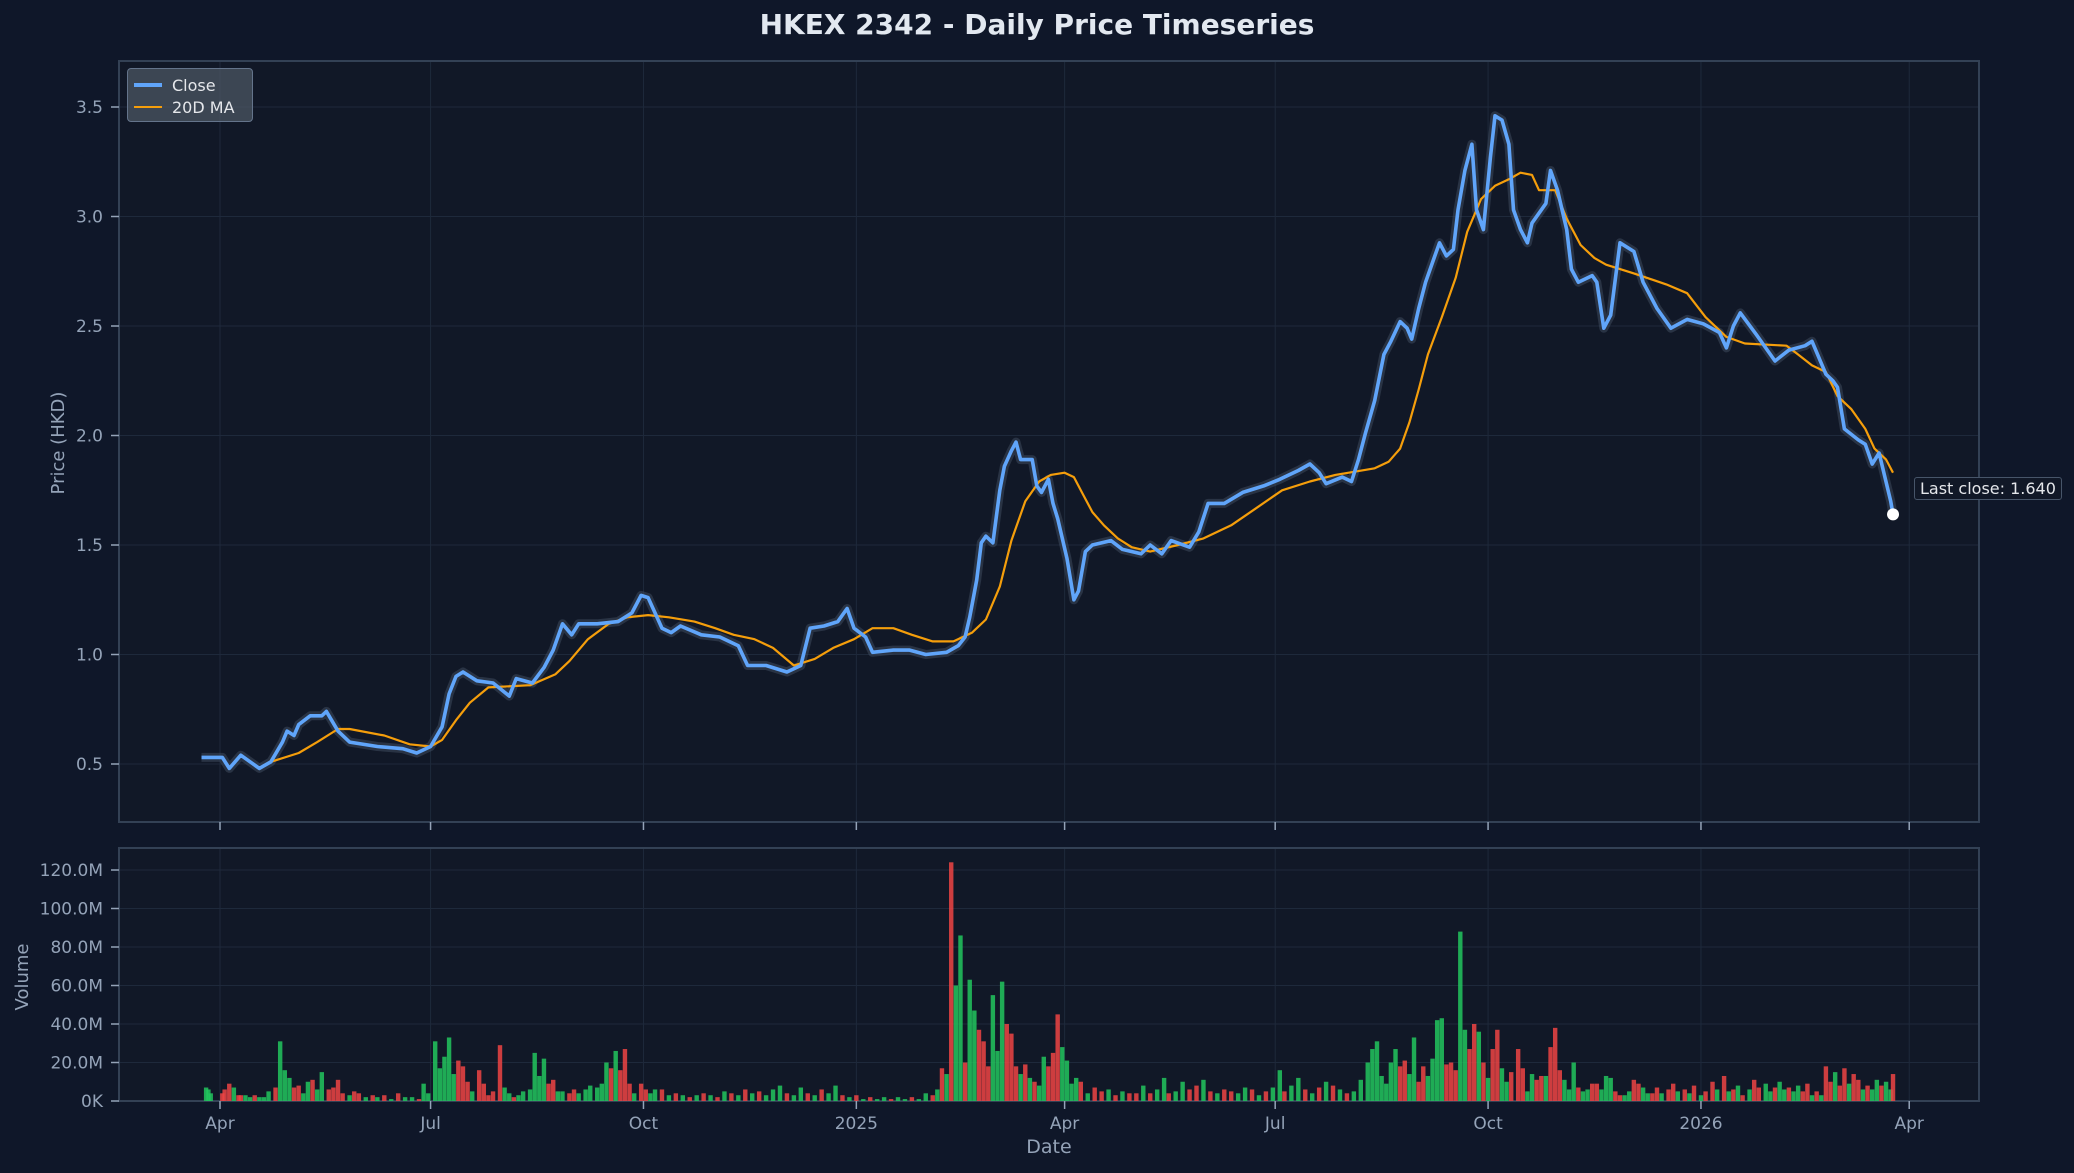 This screenshot has height=1173, width=2074. What do you see at coordinates (89, 108) in the screenshot?
I see `price-tick-label: 3.5` at bounding box center [89, 108].